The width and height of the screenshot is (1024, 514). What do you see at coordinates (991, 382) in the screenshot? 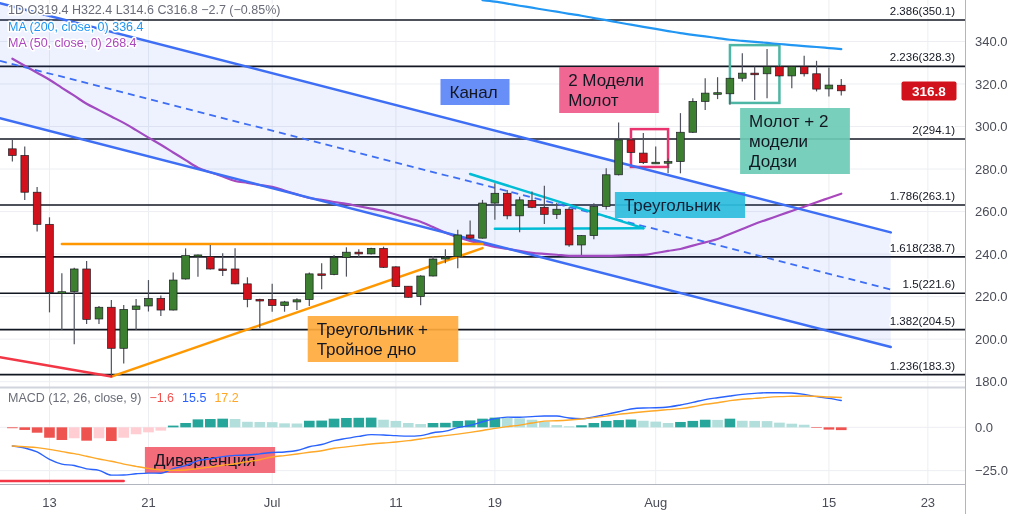
I see `y-tick-label: 180.0` at bounding box center [991, 382].